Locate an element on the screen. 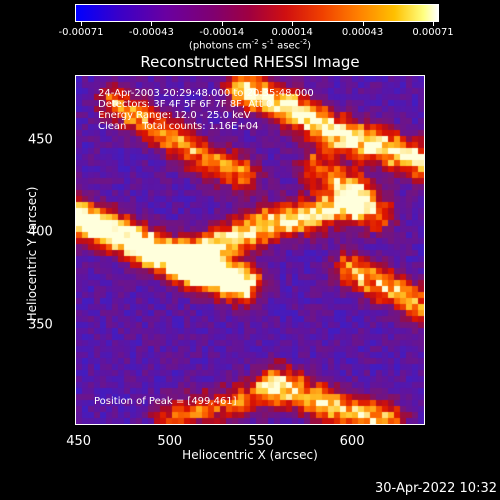 This screenshot has height=500, width=500. y-tick-label: 350 is located at coordinates (40, 325).